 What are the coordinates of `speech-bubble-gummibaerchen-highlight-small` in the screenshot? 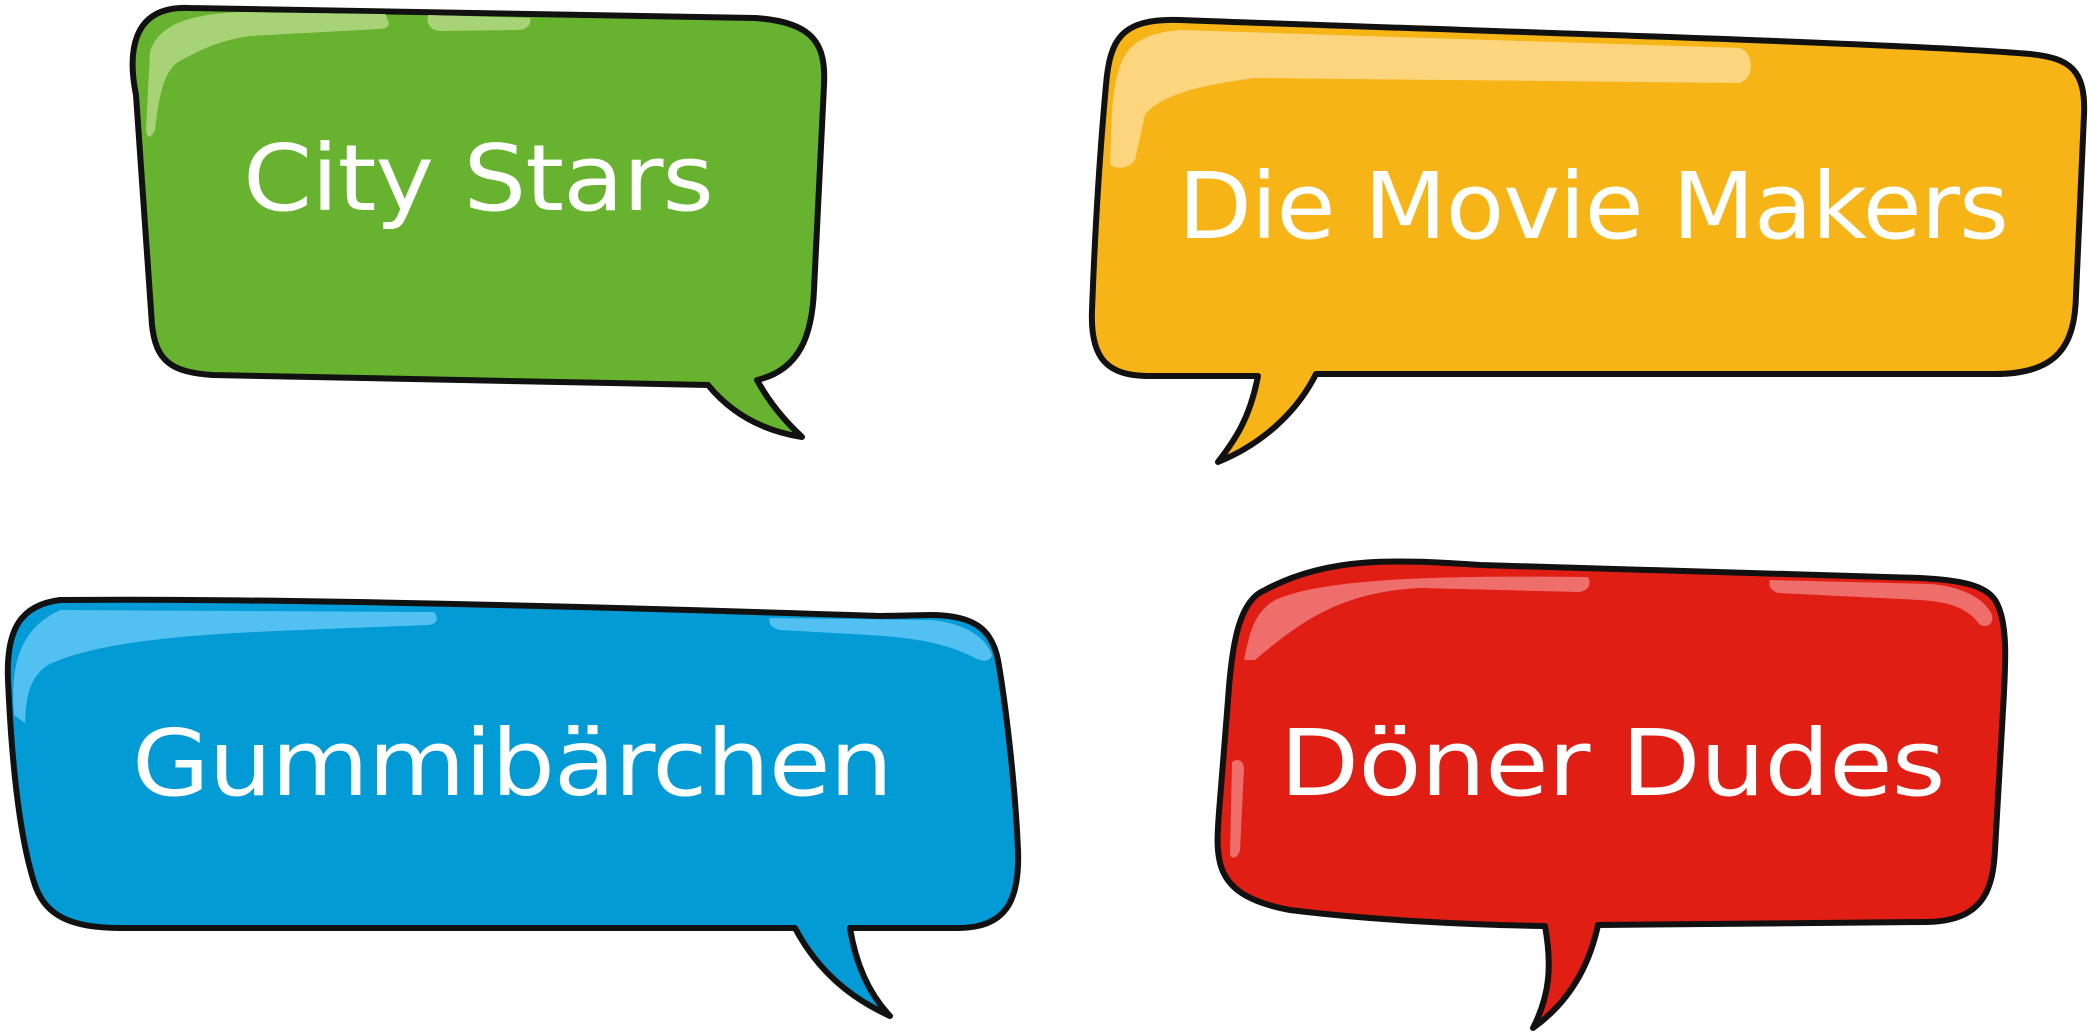 It's located at (880, 639).